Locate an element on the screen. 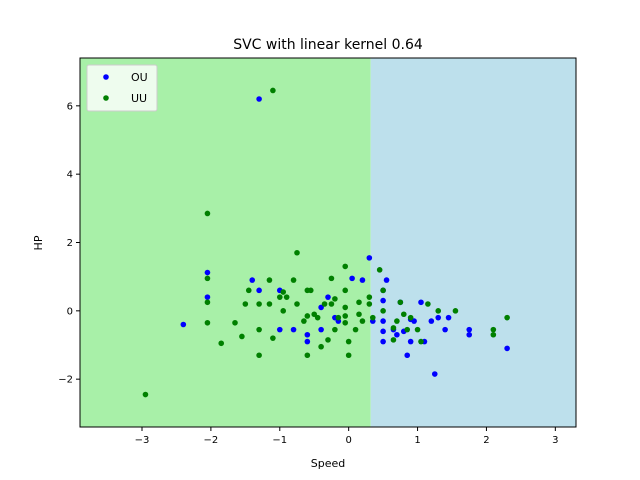 The height and width of the screenshot is (480, 640). chart-title: SVC with linear kernel 0.64 is located at coordinates (328, 45).